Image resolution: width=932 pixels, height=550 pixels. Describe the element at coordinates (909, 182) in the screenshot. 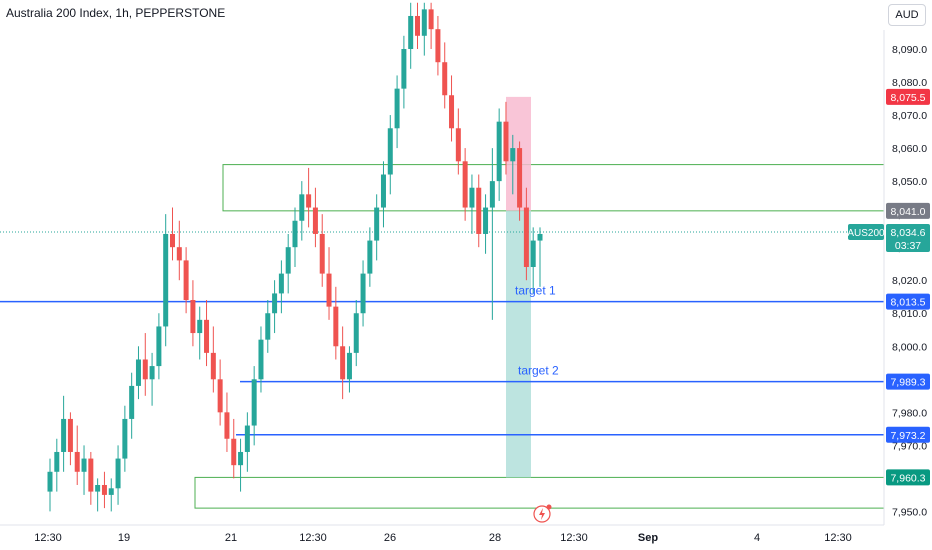

I see `y-tick-label: 8,050.0` at that location.